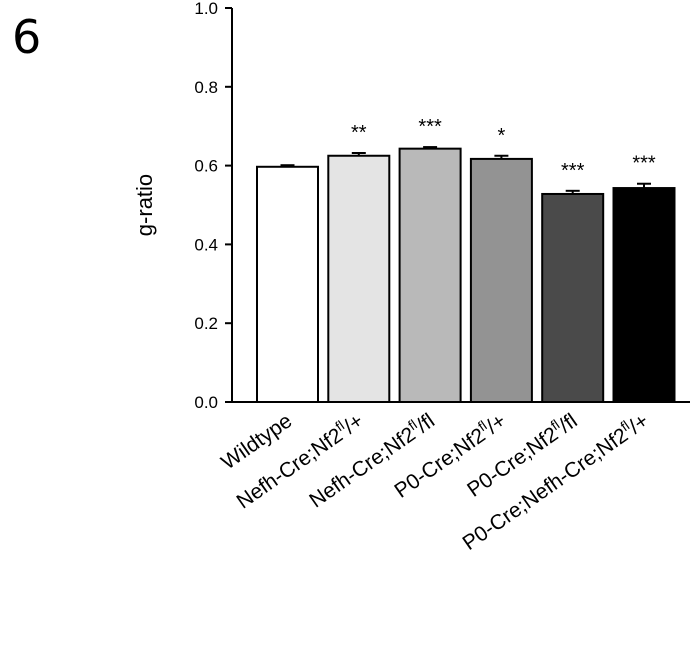 The image size is (697, 663). Describe the element at coordinates (206, 244) in the screenshot. I see `y-tick-label-2: 0.4` at that location.